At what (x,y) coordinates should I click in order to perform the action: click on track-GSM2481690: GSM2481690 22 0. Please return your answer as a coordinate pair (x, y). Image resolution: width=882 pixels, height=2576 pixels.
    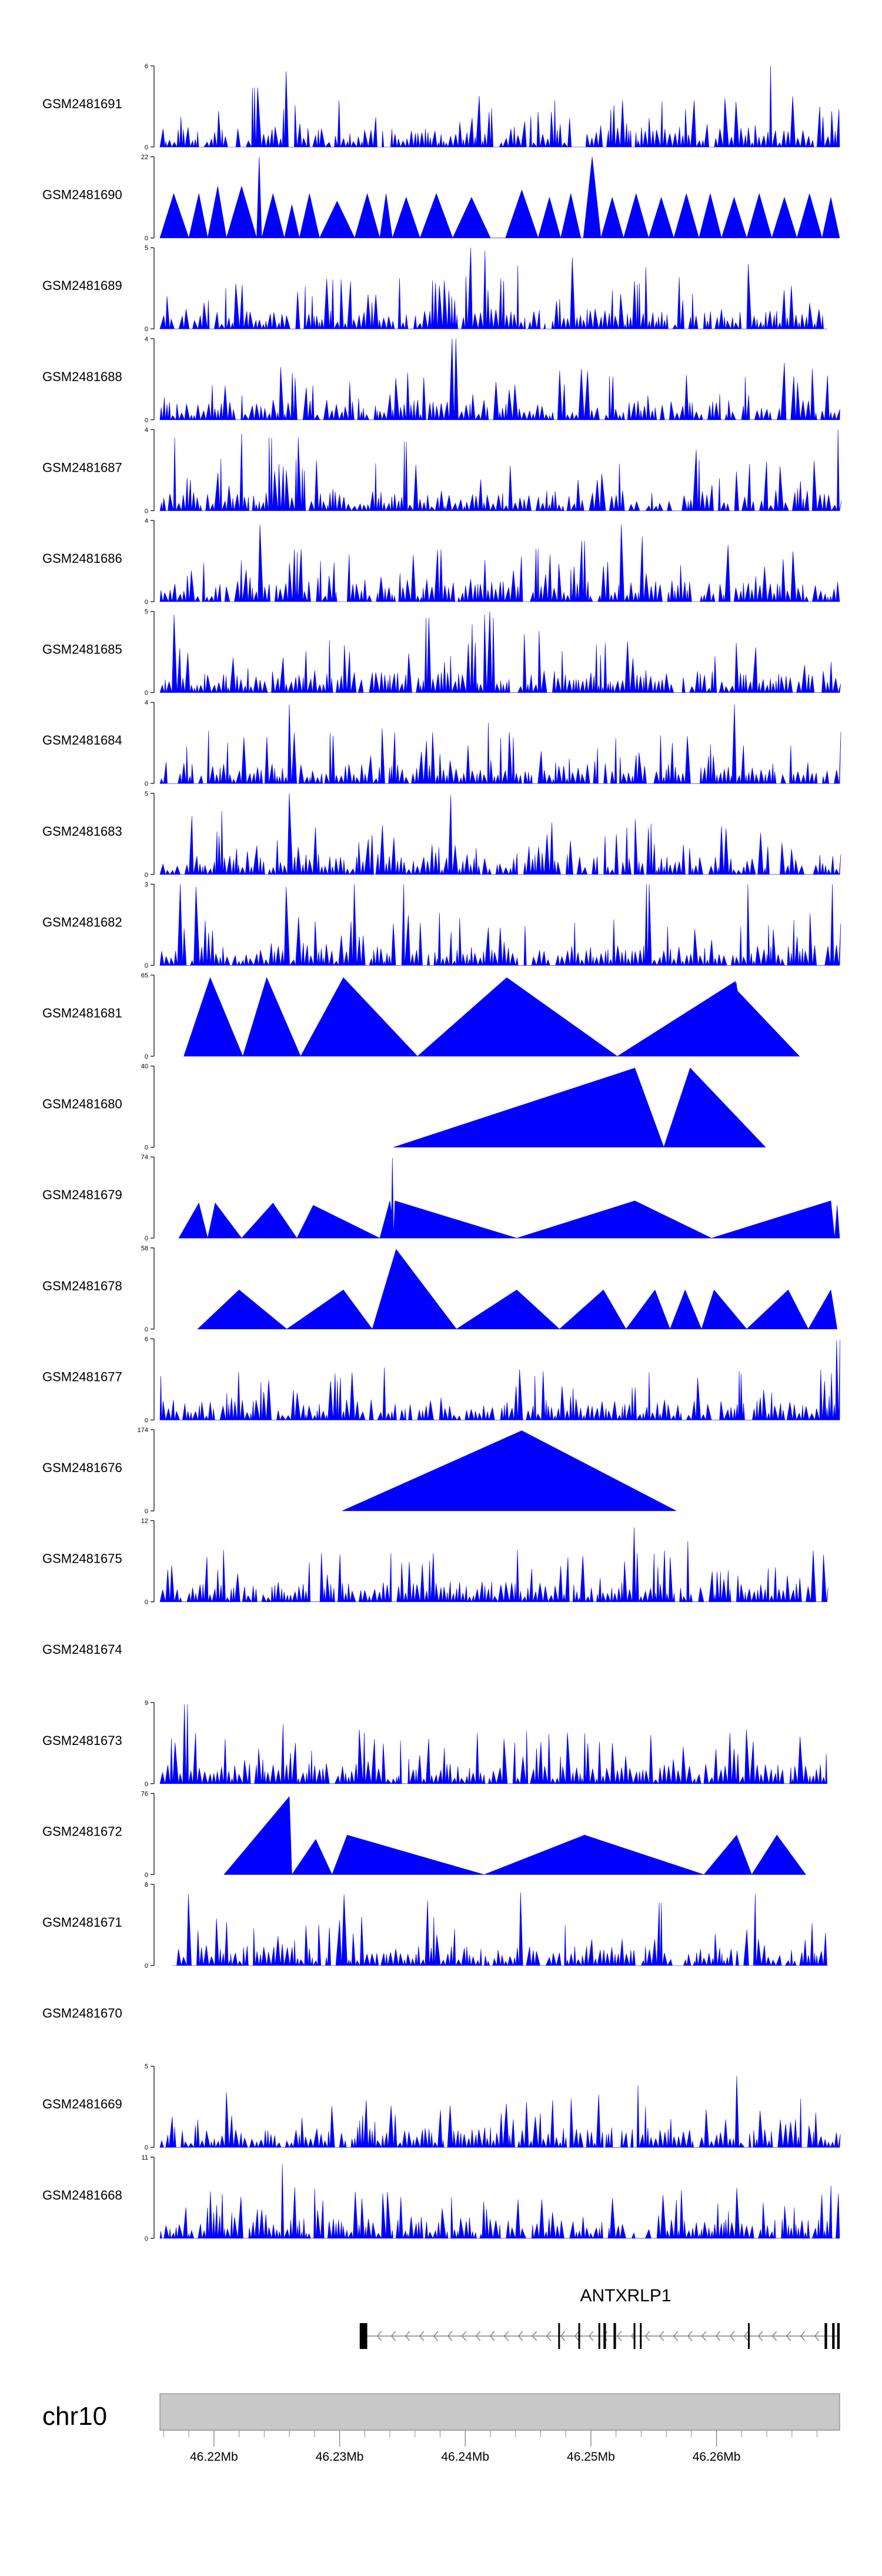
    Looking at the image, I should click on (441, 198).